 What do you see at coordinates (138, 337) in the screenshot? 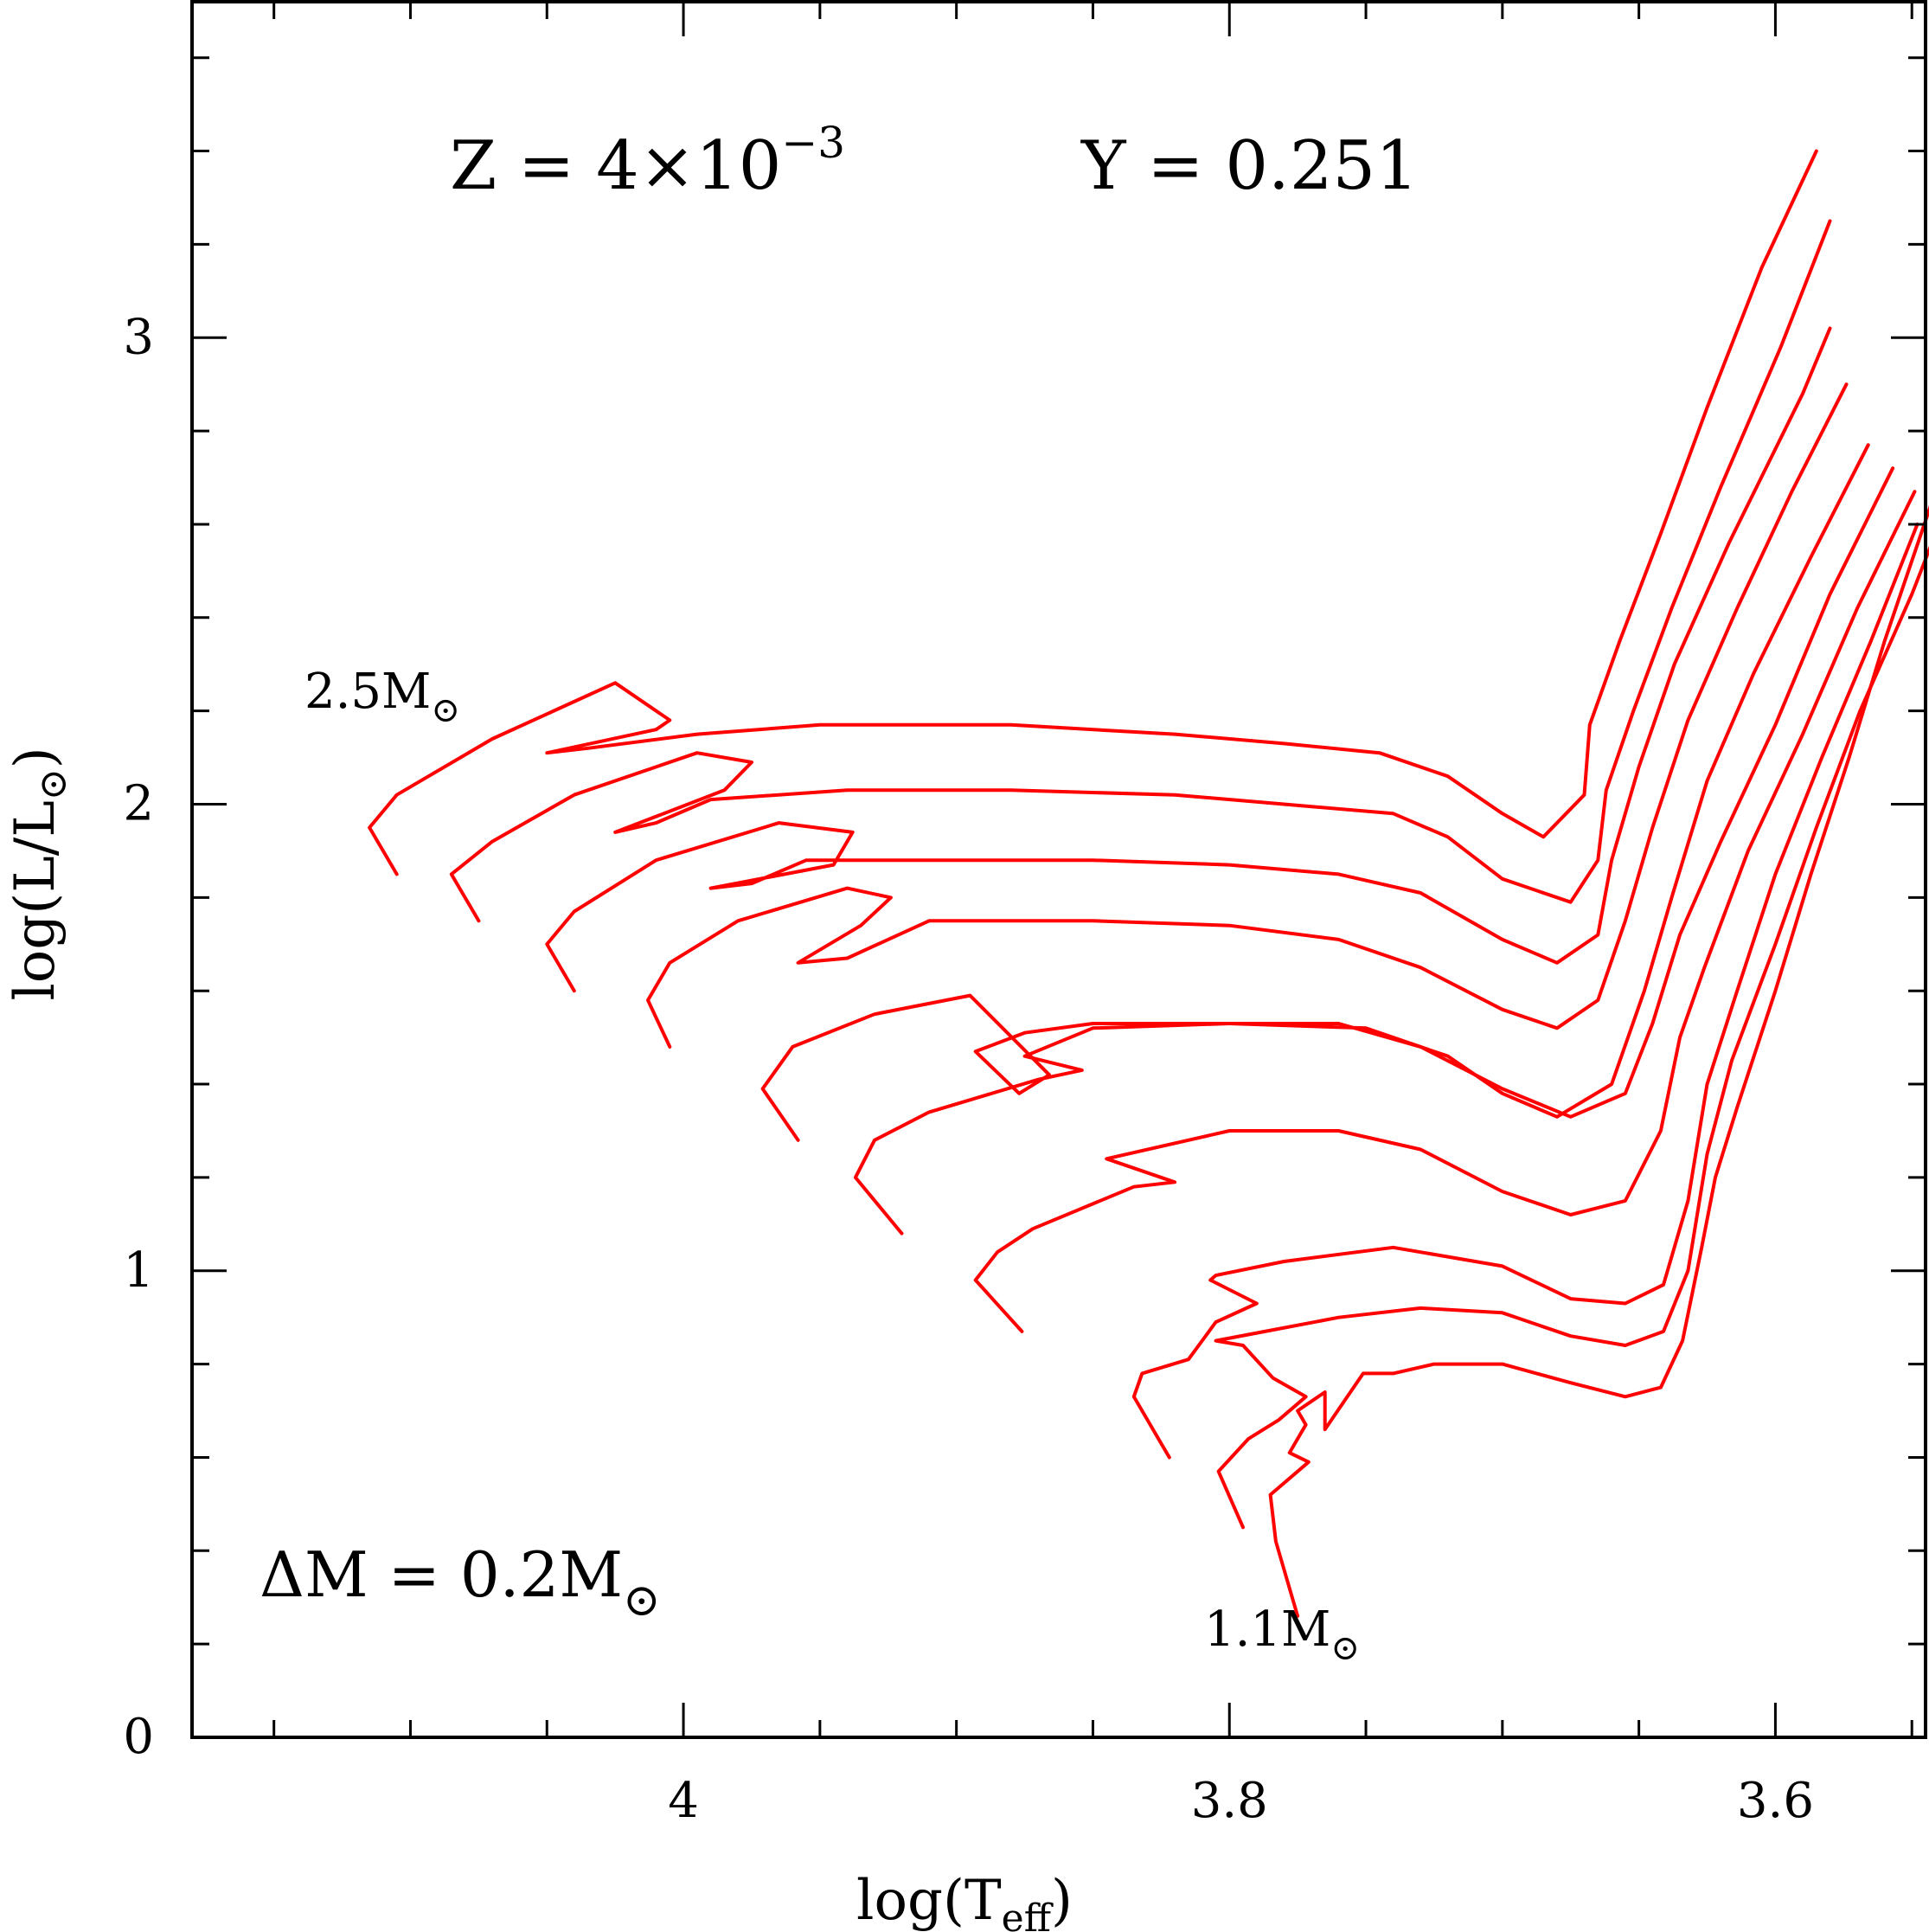
I see `y-tick-label: 3` at bounding box center [138, 337].